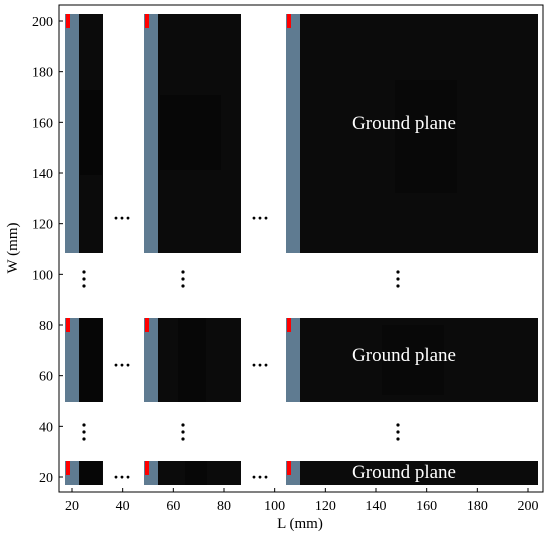 Image resolution: width=550 pixels, height=547 pixels. Describe the element at coordinates (224, 506) in the screenshot. I see `x-tick-label: 80` at that location.